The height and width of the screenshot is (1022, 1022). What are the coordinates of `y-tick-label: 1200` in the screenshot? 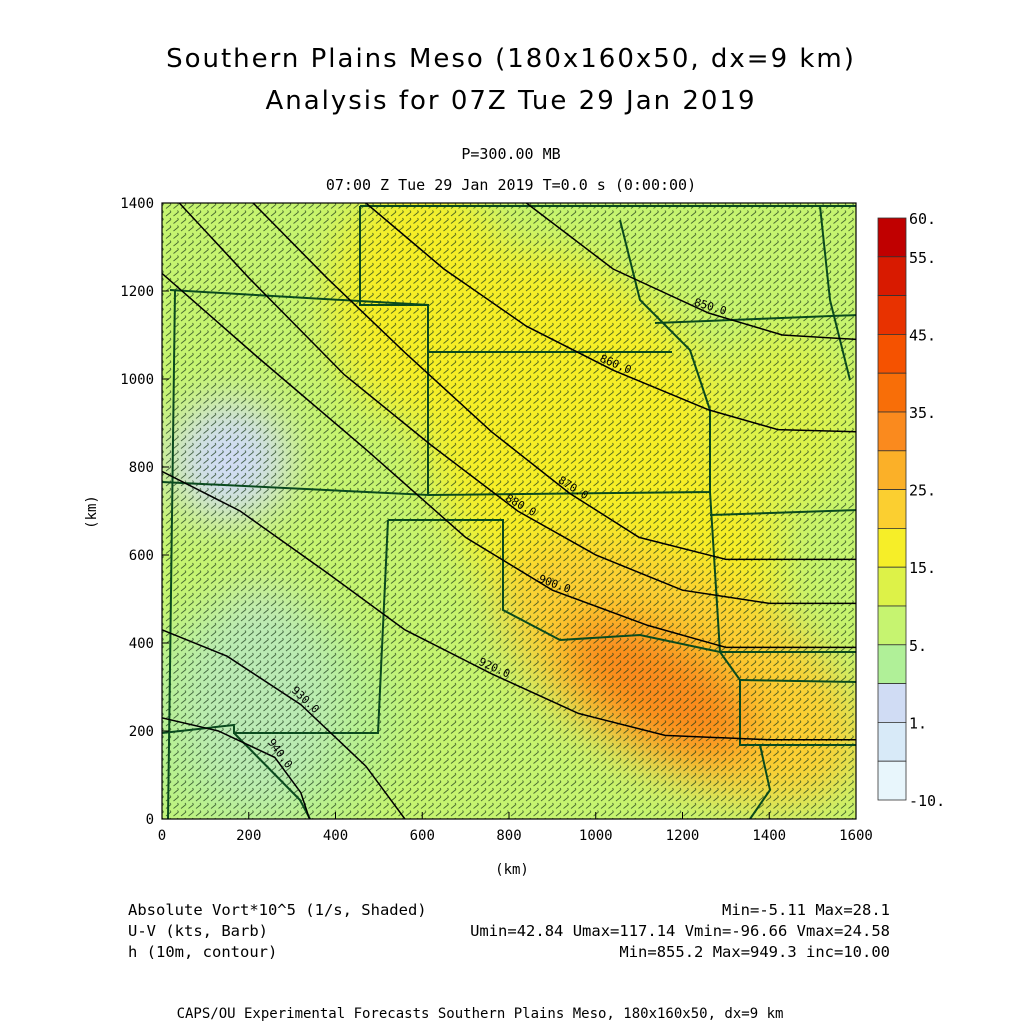 It's located at (137, 292).